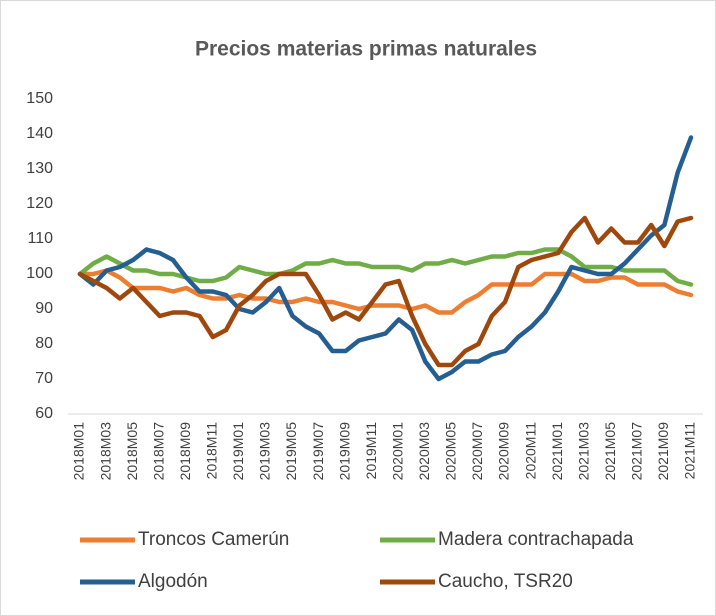  Describe the element at coordinates (371, 451) in the screenshot. I see `x-tick-label: 2019M11` at that location.